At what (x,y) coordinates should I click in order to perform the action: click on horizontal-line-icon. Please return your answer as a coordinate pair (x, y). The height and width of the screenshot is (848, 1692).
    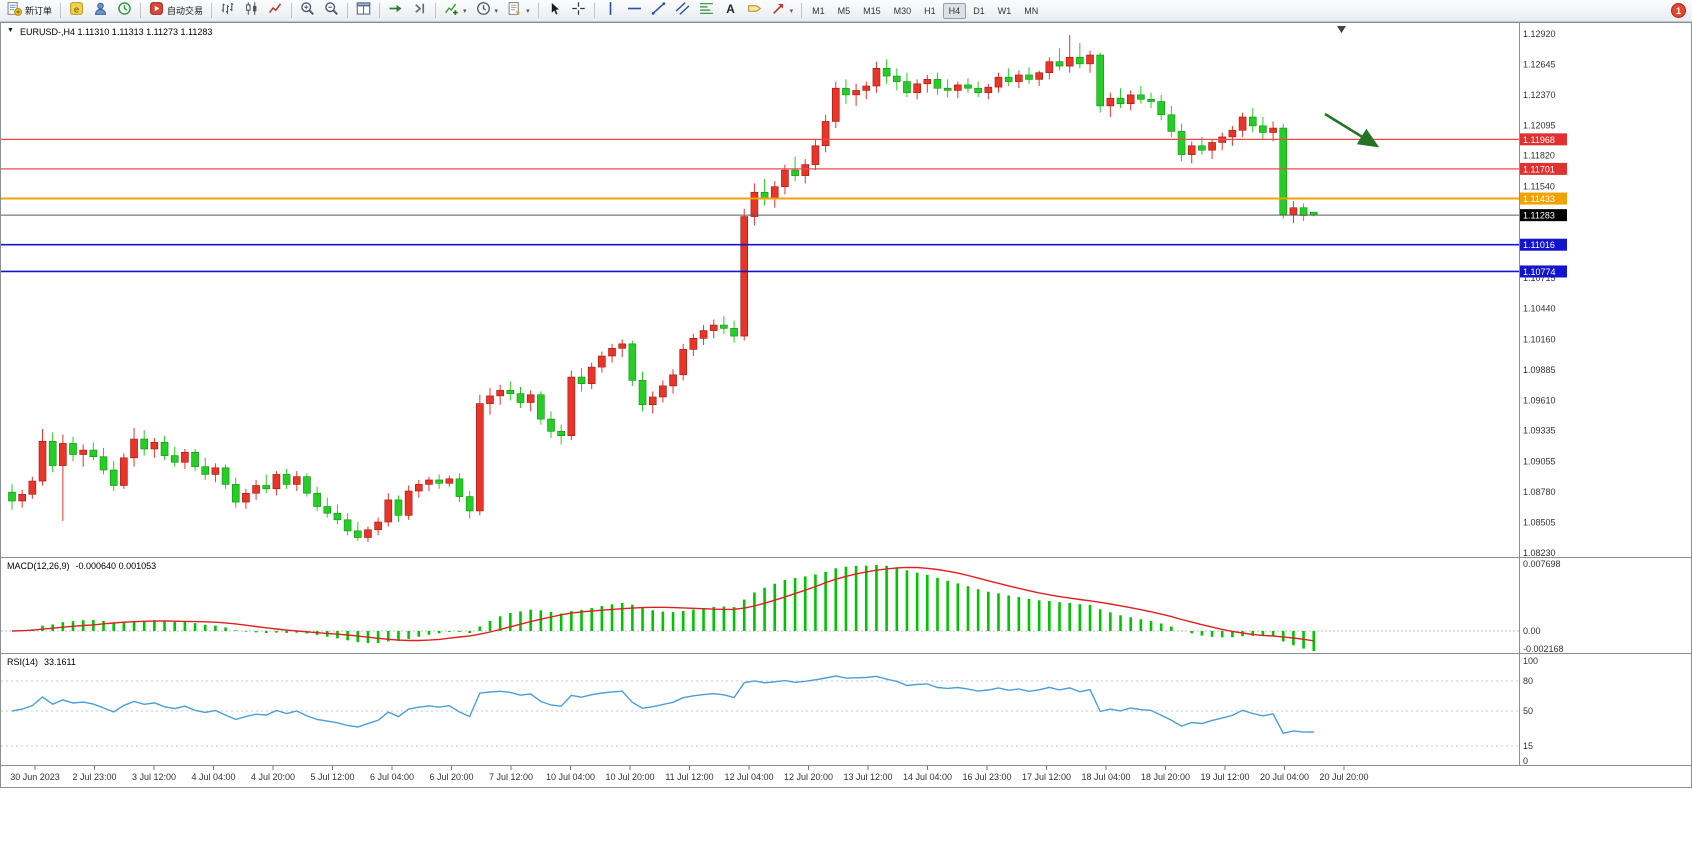
    Looking at the image, I should click on (634, 11).